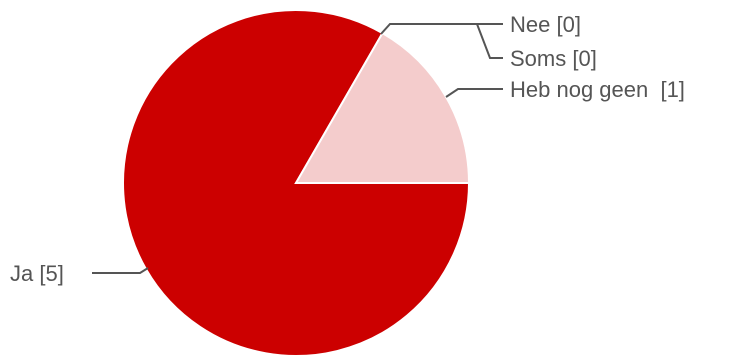 This screenshot has width=747, height=356. What do you see at coordinates (597, 89) in the screenshot?
I see `slice-label-heb-nog-geen: Heb nog geen [1]` at bounding box center [597, 89].